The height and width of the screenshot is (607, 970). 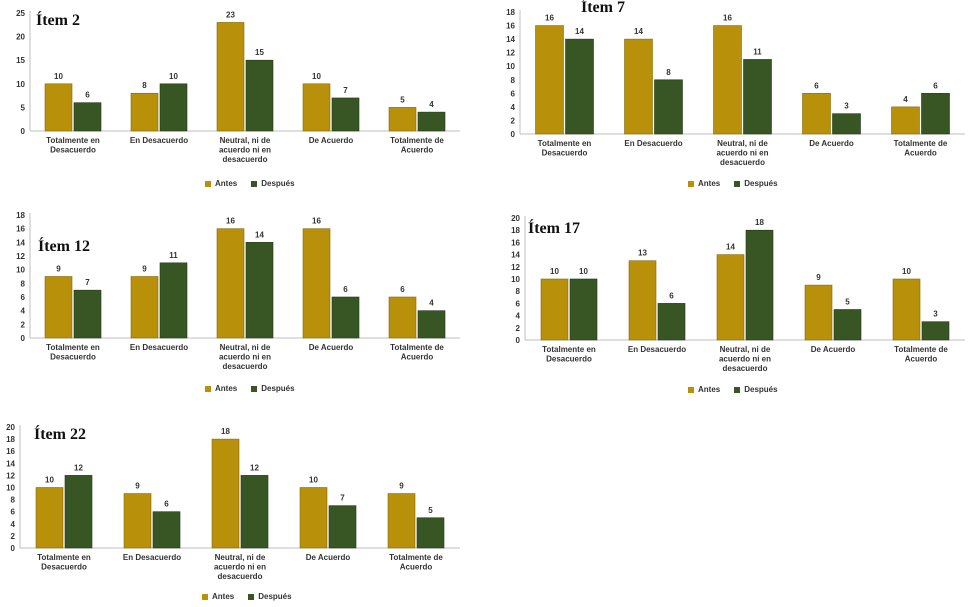 What do you see at coordinates (259, 234) in the screenshot?
I see `data-label-despues: 14` at bounding box center [259, 234].